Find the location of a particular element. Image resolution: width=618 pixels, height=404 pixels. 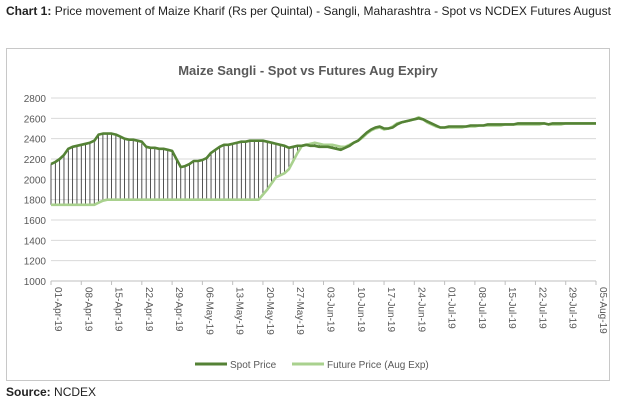

source-note: Source: NCDEX is located at coordinates (51, 392).